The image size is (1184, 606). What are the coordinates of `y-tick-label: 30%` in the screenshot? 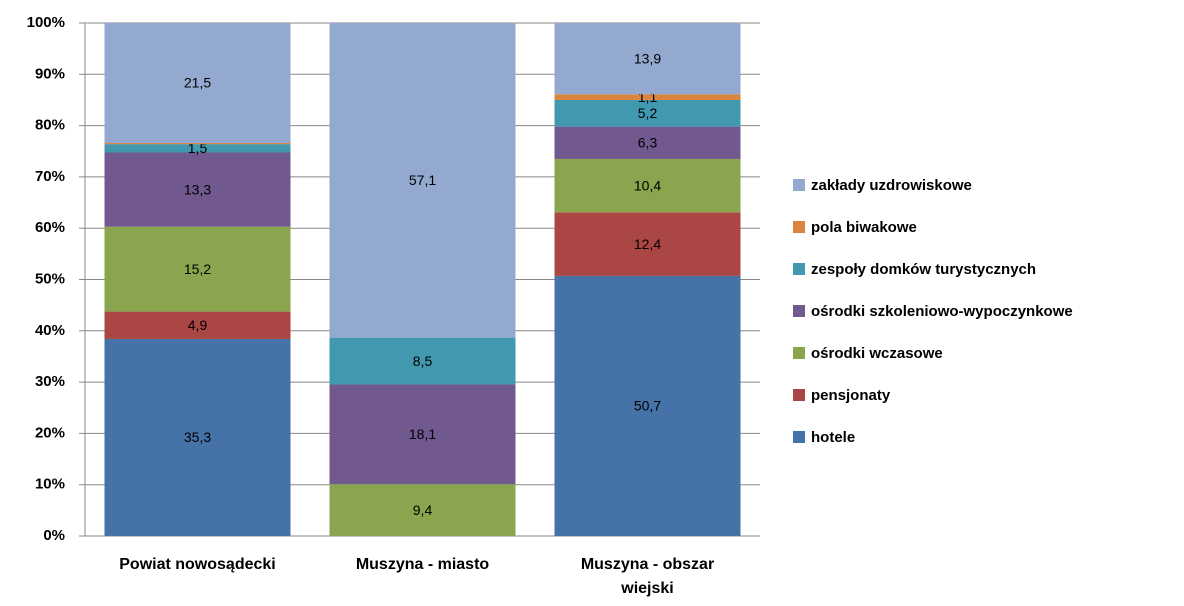 It's located at (50, 381).